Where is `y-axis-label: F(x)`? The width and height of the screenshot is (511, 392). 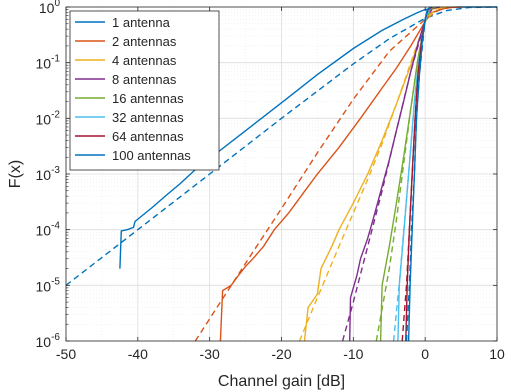 y-axis-label: F(x) is located at coordinates (15, 174).